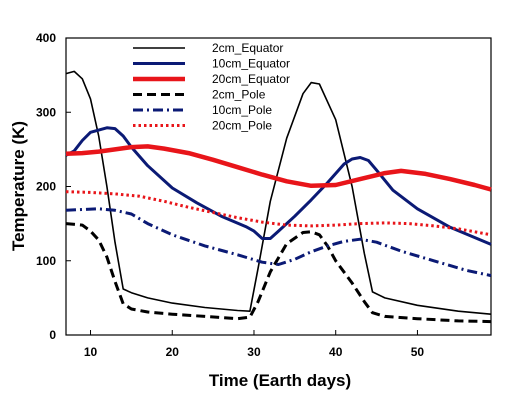 The height and width of the screenshot is (405, 524). What do you see at coordinates (254, 352) in the screenshot?
I see `x-tick-label: 30` at bounding box center [254, 352].